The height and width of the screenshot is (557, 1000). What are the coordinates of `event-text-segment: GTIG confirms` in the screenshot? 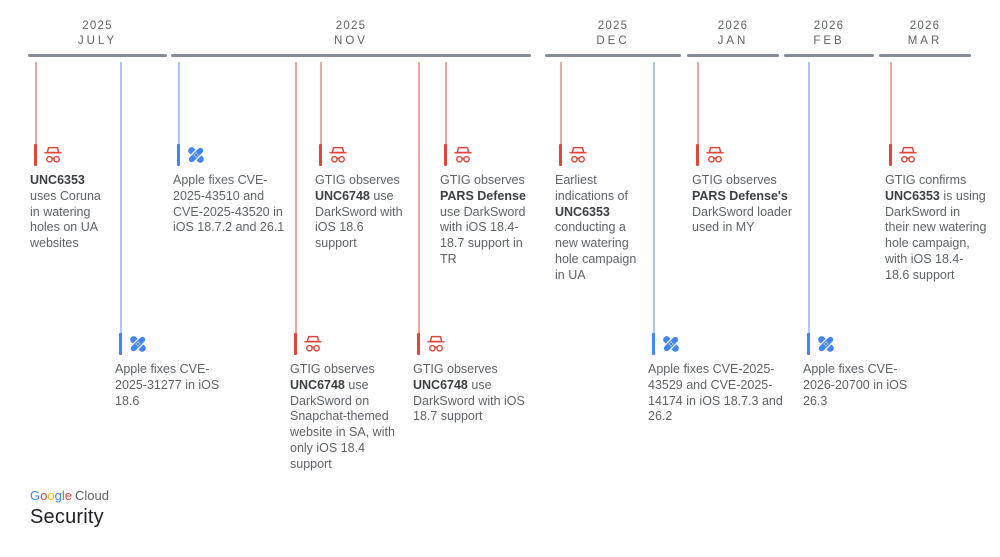 It's located at (926, 180).